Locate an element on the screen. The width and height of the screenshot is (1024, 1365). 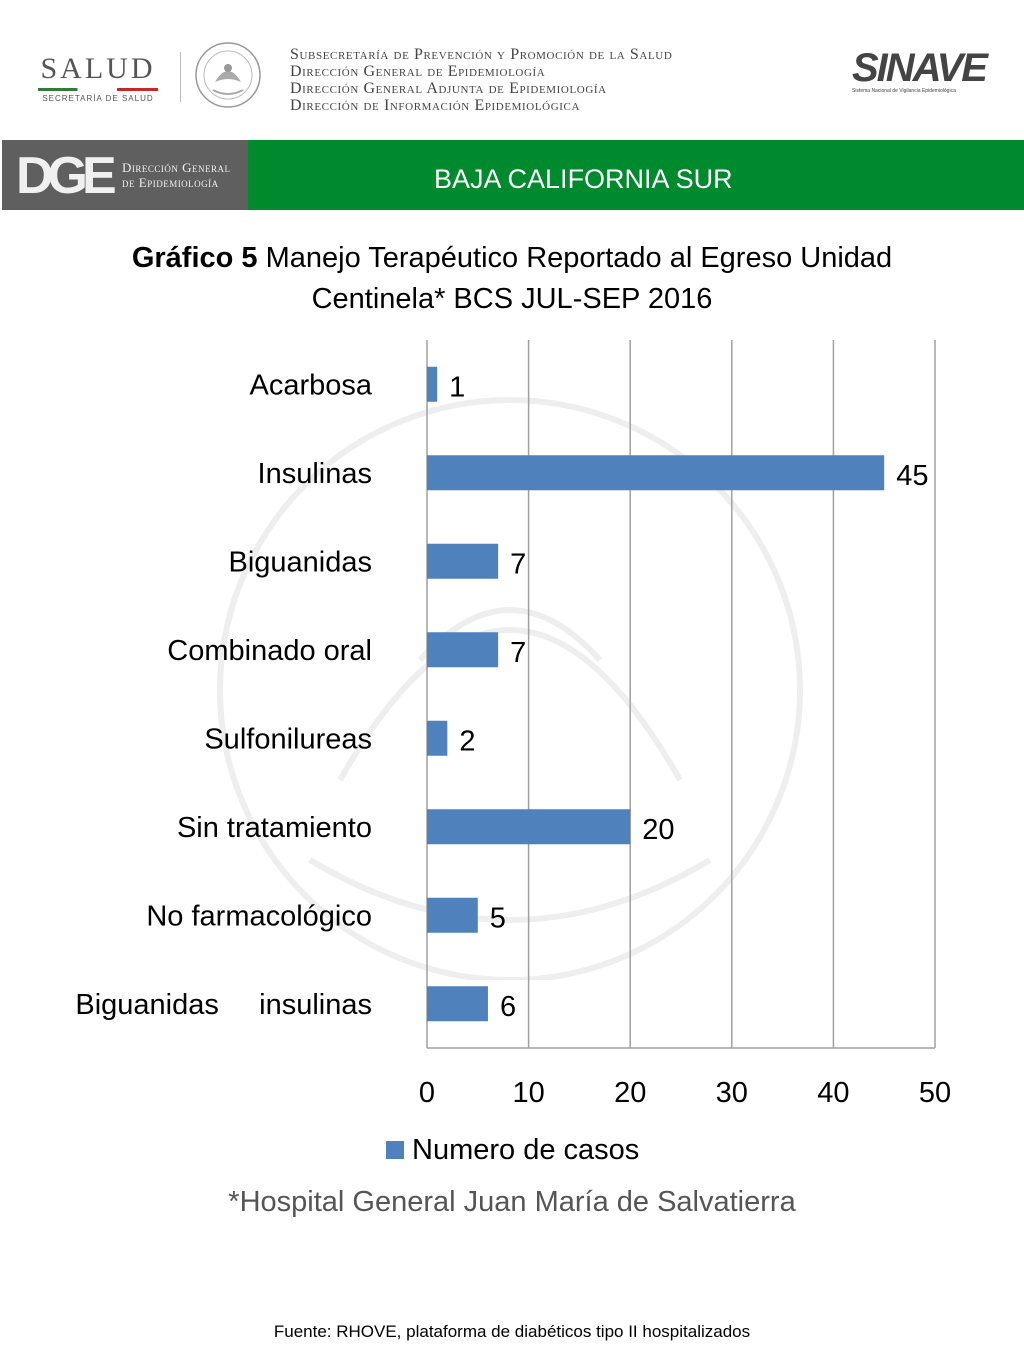
category-label: Sin tratamiento is located at coordinates (274, 828).